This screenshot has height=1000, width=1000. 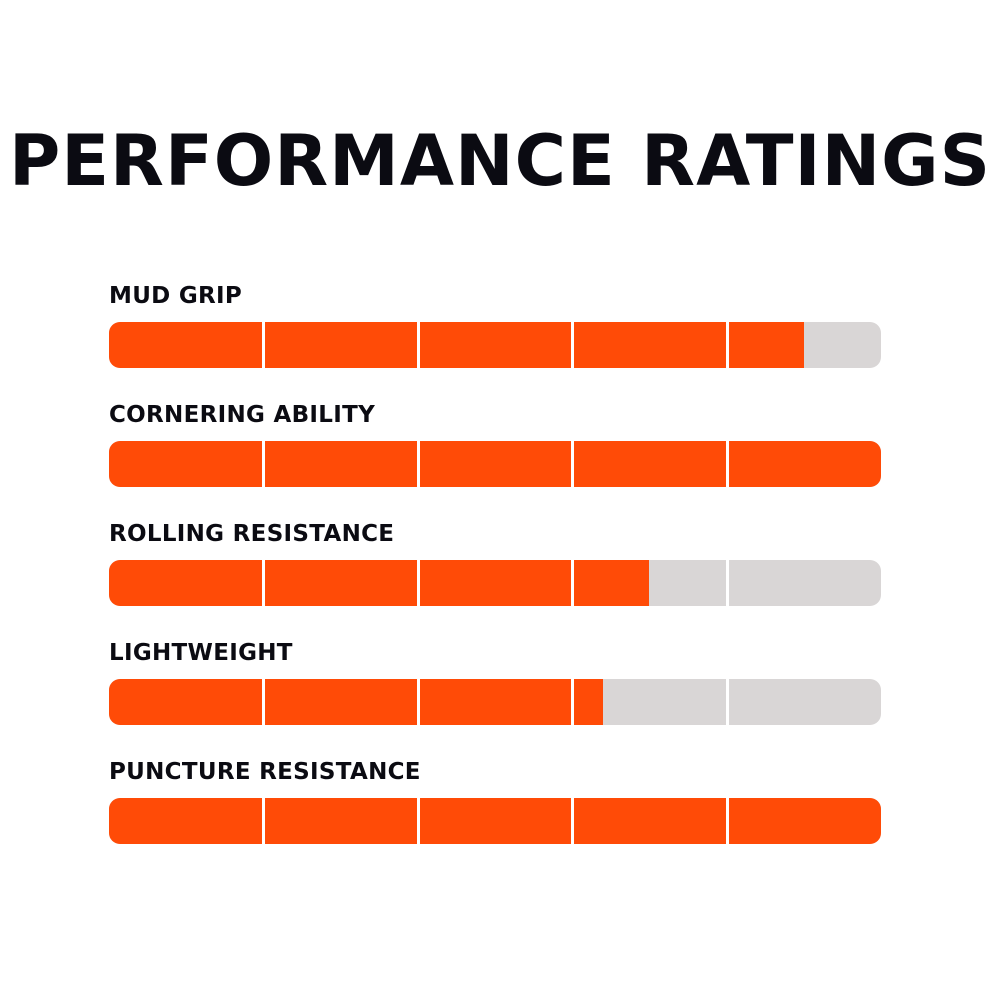 I want to click on rating-row: PUNCTURE RESISTANCE, so click(x=495, y=815).